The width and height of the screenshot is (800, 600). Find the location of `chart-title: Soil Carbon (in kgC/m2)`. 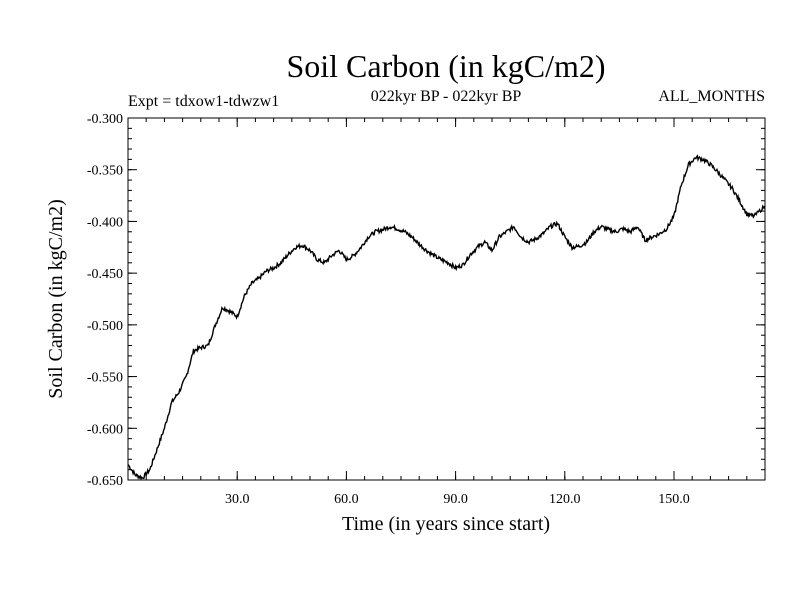

chart-title: Soil Carbon (in kgC/m2) is located at coordinates (445, 66).